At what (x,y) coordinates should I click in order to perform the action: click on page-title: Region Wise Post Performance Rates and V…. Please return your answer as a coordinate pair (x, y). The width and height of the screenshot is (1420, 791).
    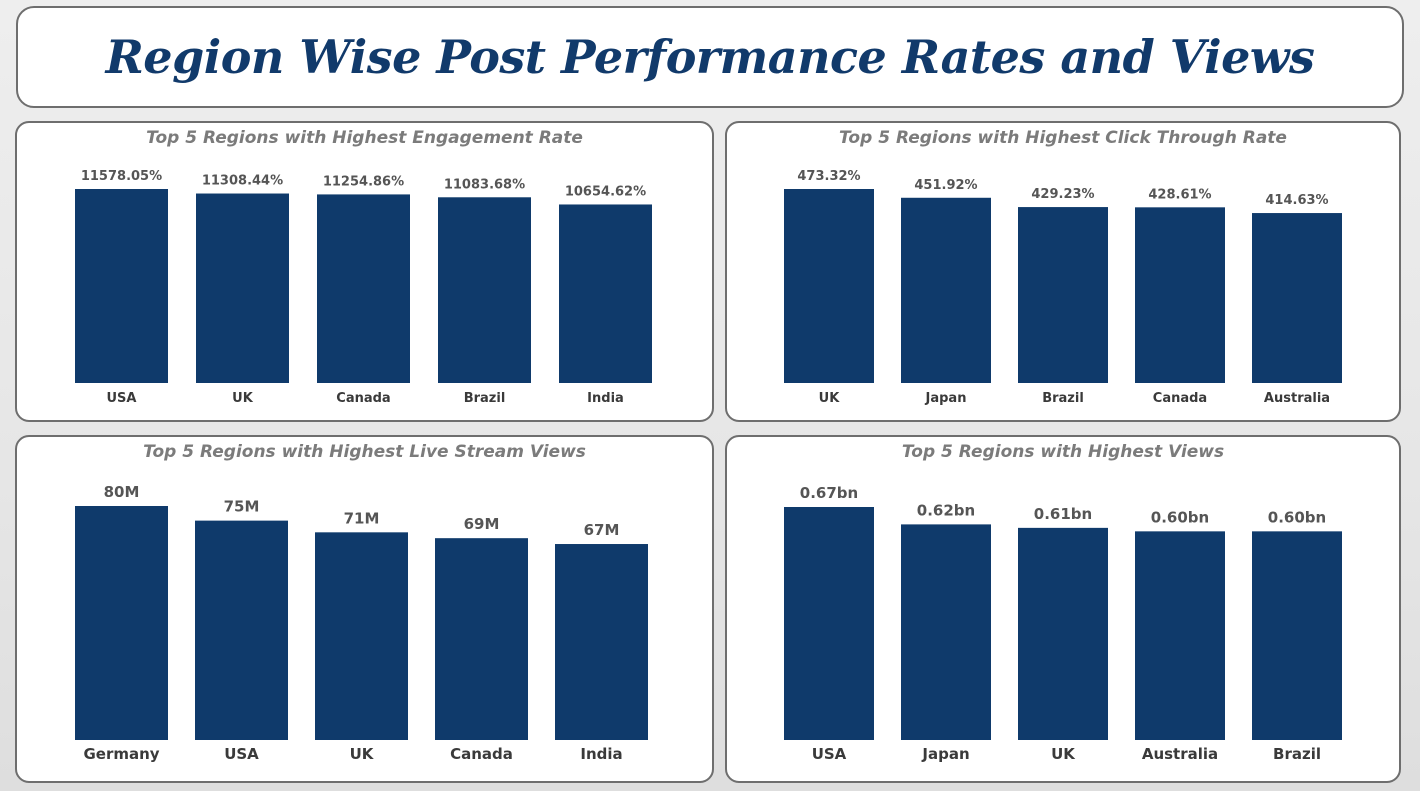
    Looking at the image, I should click on (710, 57).